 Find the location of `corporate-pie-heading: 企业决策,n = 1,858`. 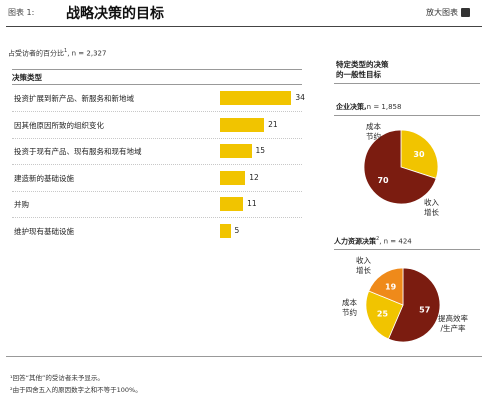

corporate-pie-heading: 企业决策,n = 1,858 is located at coordinates (368, 107).